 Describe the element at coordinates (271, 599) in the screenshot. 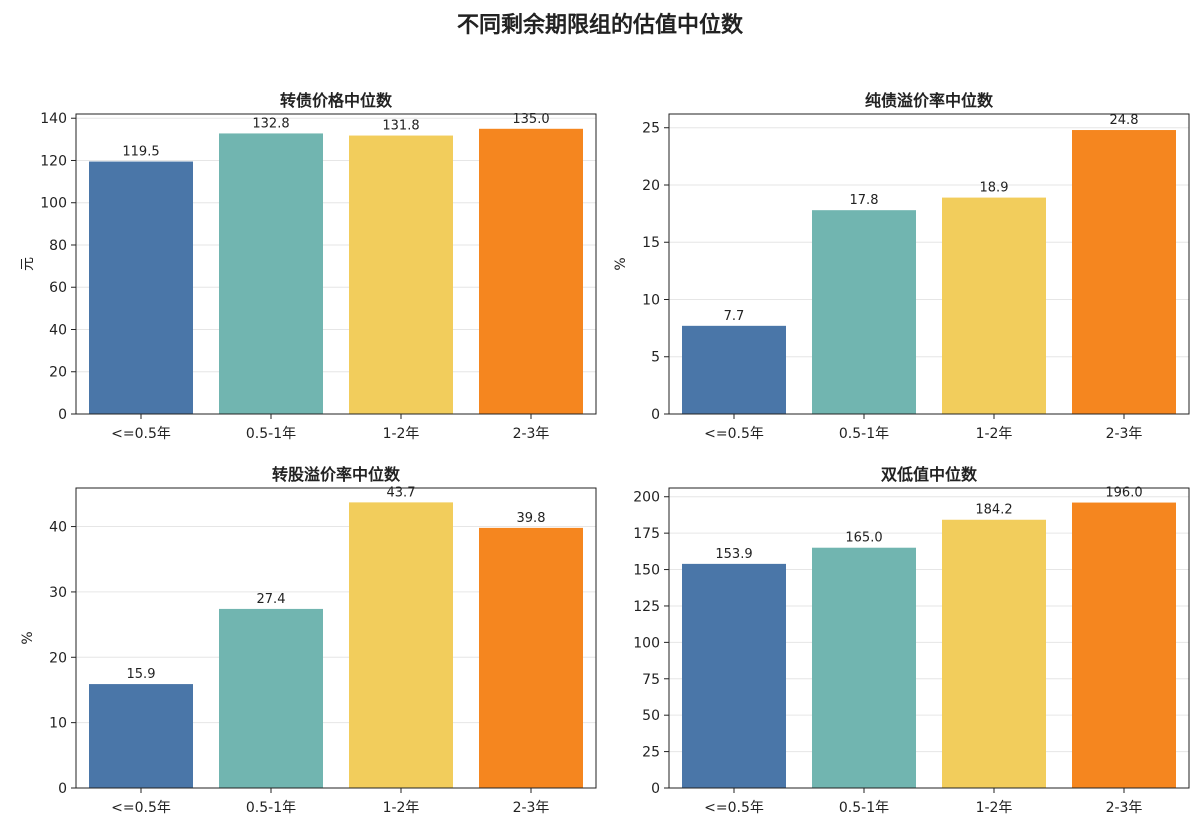

I see `data-label: 27.4` at that location.